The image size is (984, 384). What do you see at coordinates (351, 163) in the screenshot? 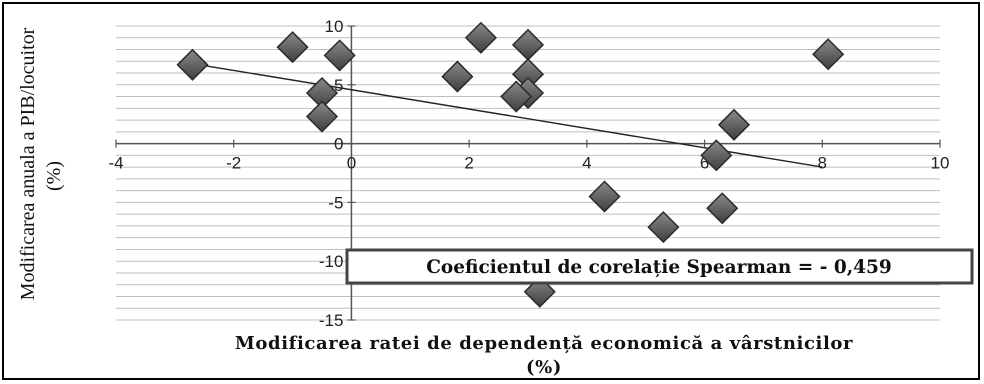
I see `x-tick-label: 0` at bounding box center [351, 163].